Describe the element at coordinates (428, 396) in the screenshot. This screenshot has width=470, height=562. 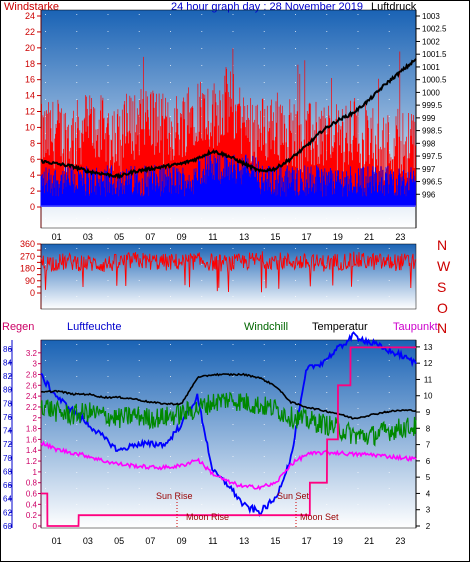
I see `temperature-tick-label: 10` at that location.